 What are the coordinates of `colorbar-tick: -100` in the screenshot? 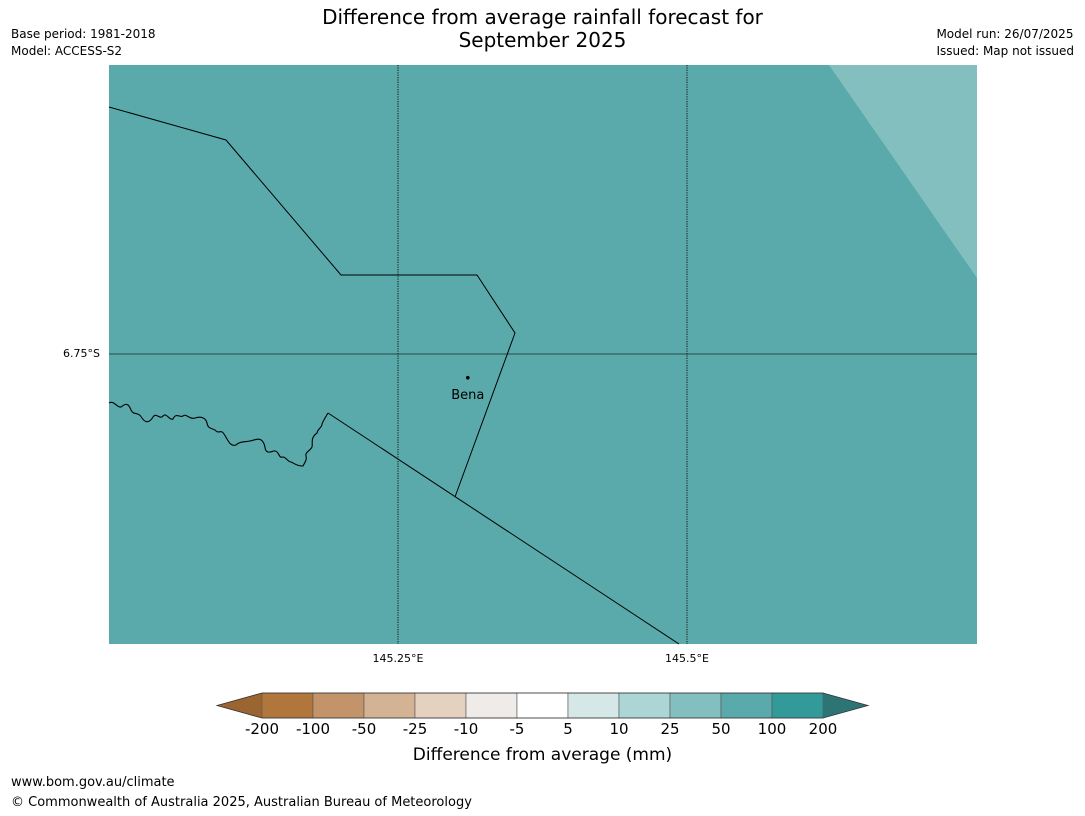 It's located at (313, 729).